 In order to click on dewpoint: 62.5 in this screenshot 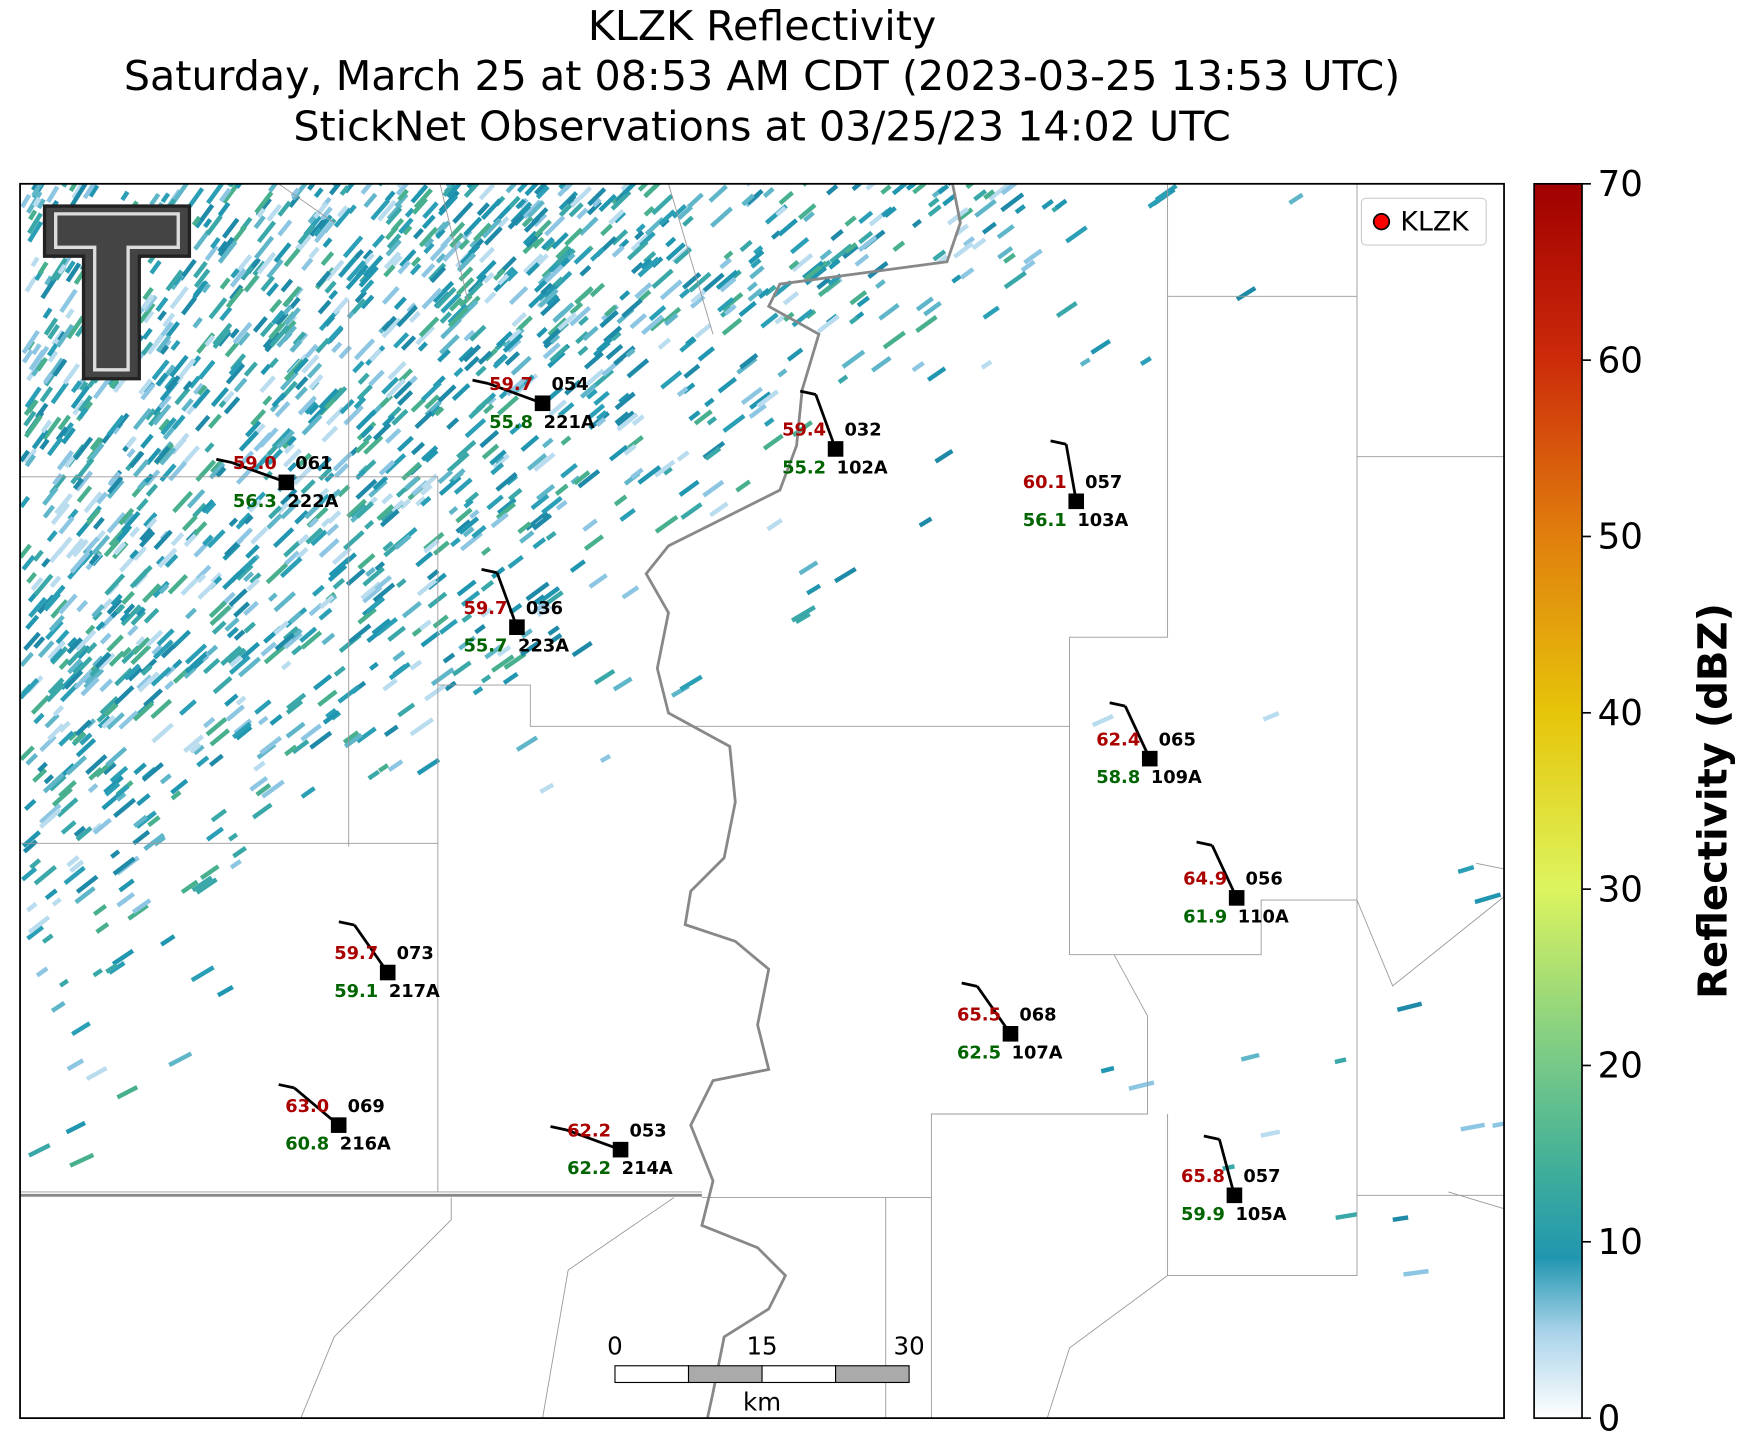, I will do `click(979, 1052)`.